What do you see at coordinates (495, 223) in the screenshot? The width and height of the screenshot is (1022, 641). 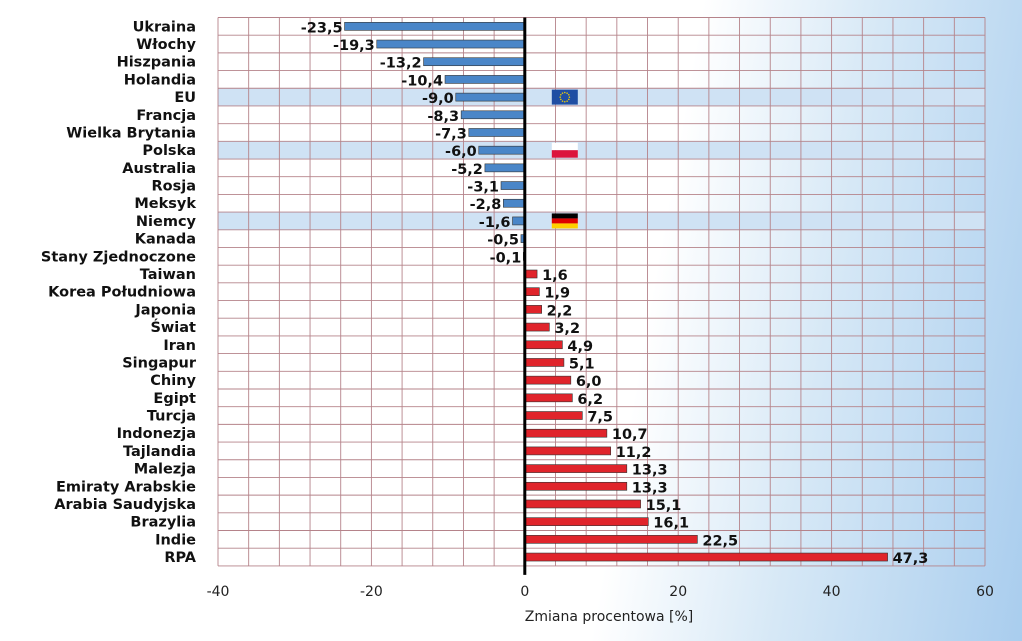 I see `value-label: -1,6` at bounding box center [495, 223].